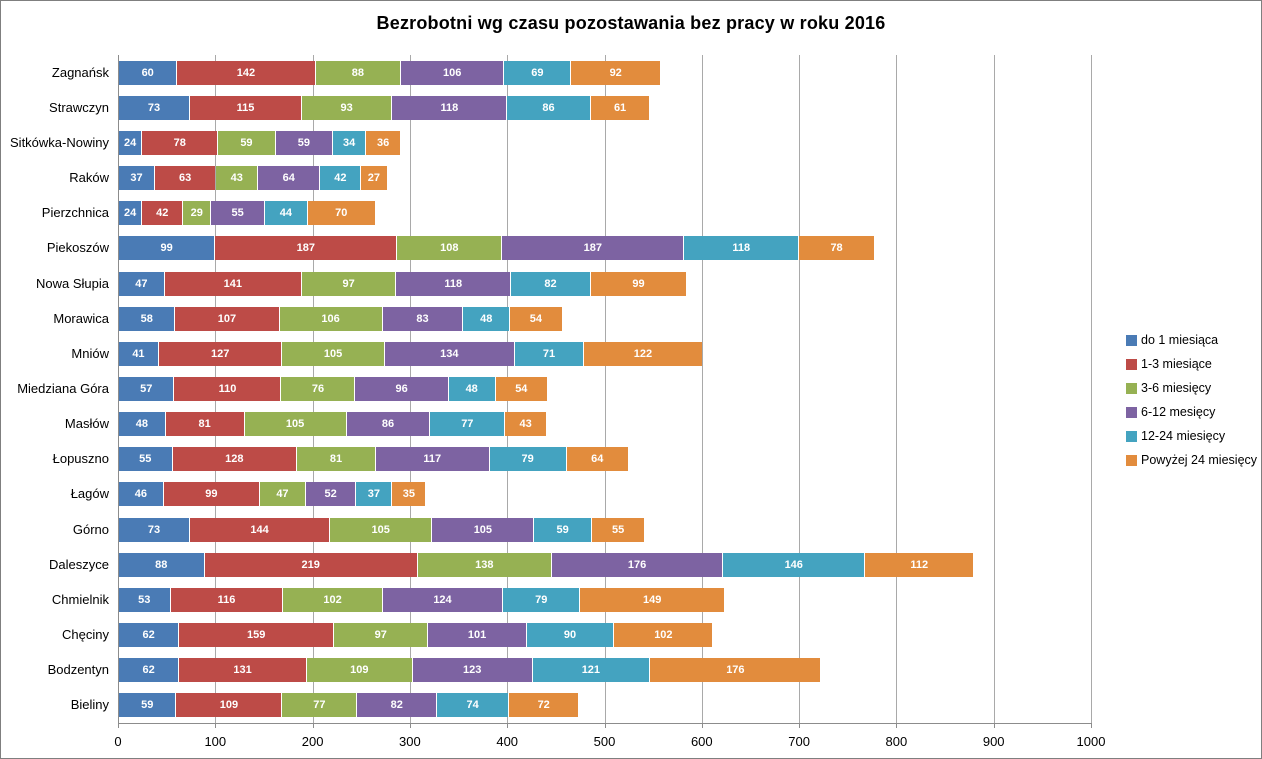 This screenshot has width=1262, height=759. I want to click on bar-value-label: 41, so click(138, 353).